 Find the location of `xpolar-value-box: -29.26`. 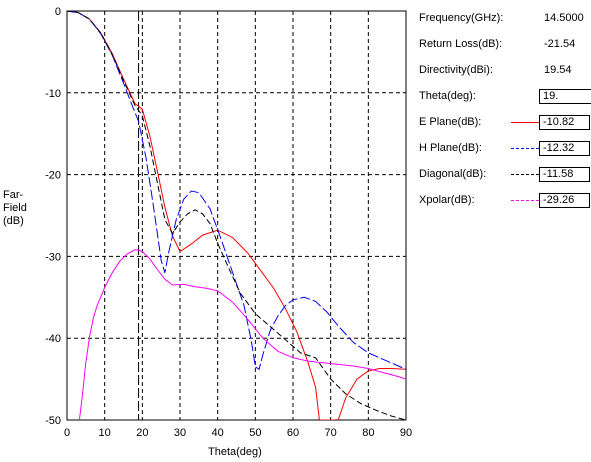

xpolar-value-box: -29.26 is located at coordinates (564, 200).